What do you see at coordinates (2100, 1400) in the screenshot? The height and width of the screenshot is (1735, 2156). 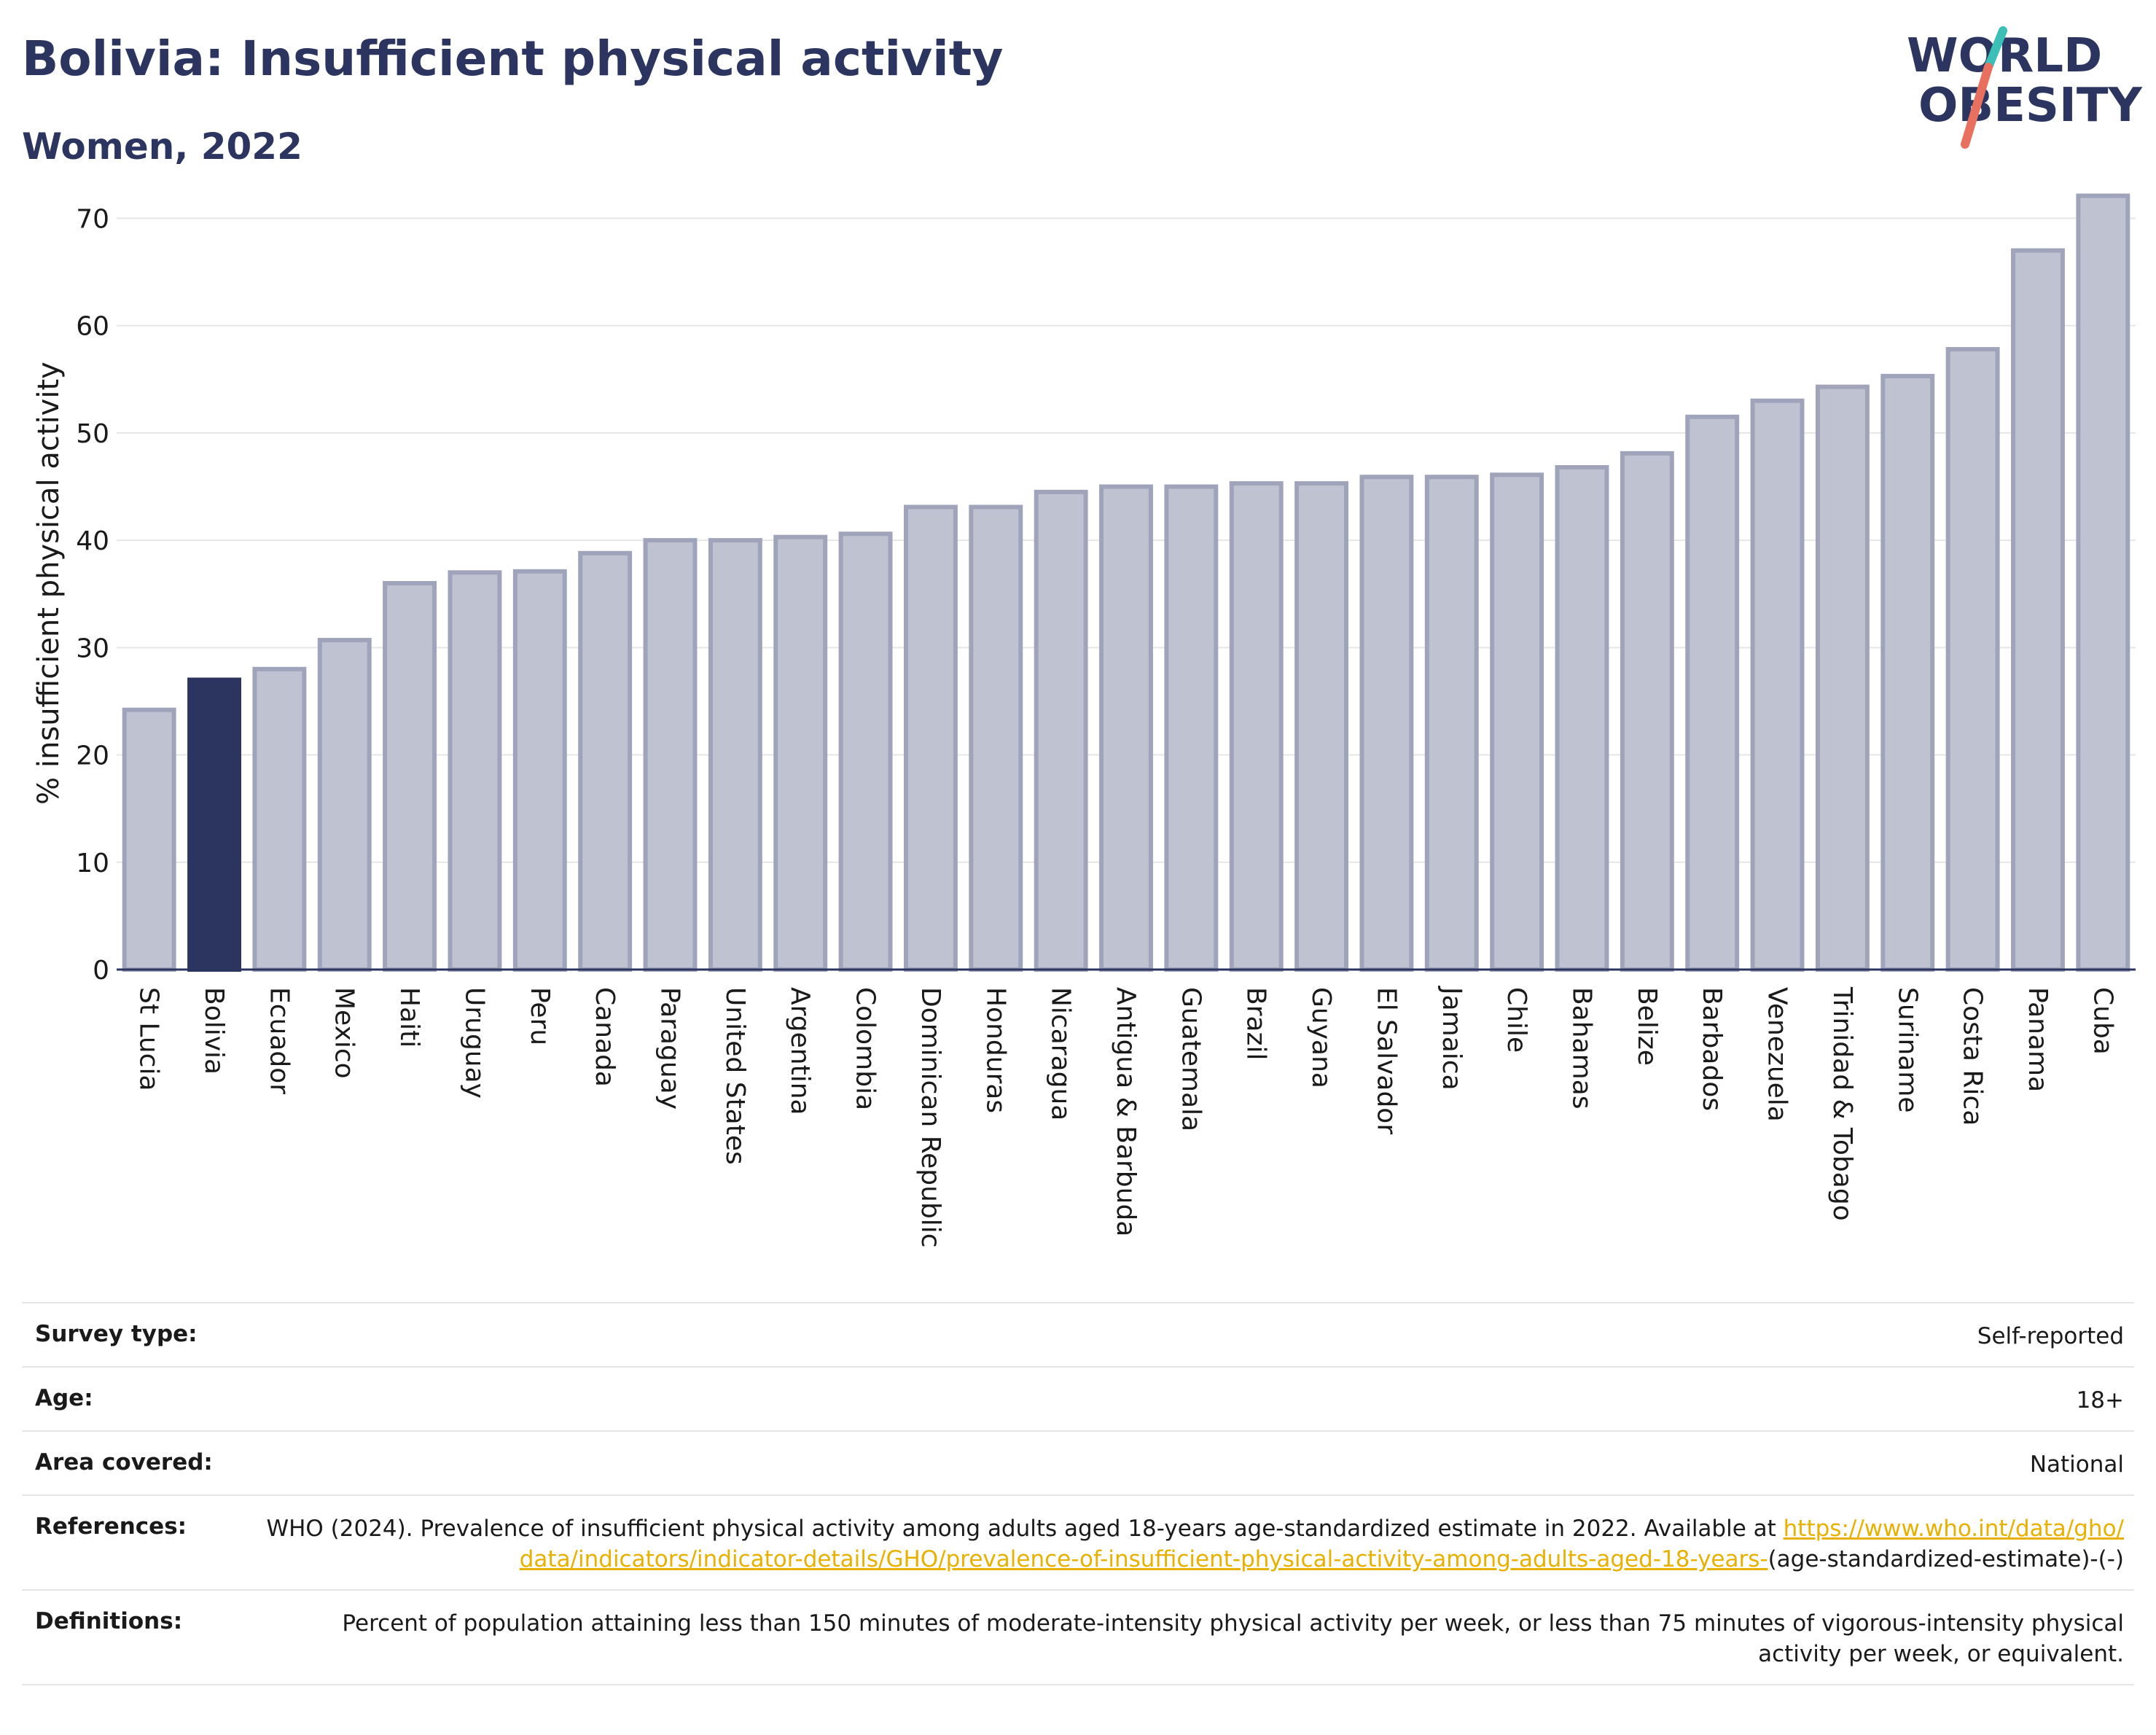 I see `age-value: 18+` at bounding box center [2100, 1400].